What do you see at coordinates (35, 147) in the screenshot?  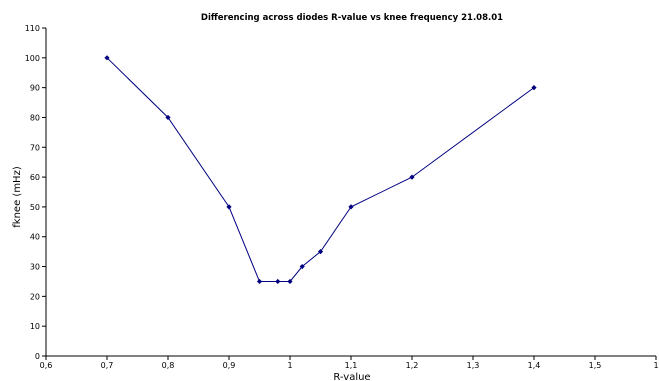 I see `y-tick-label: 70` at bounding box center [35, 147].